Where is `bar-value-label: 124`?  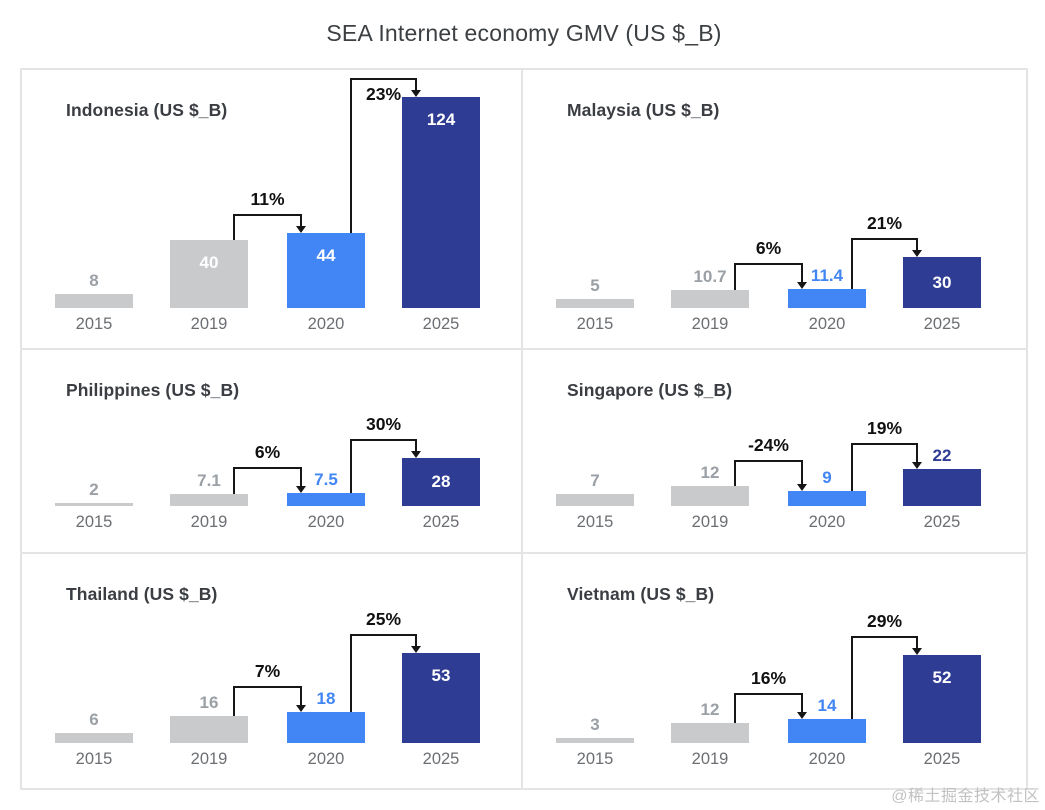 bar-value-label: 124 is located at coordinates (441, 119).